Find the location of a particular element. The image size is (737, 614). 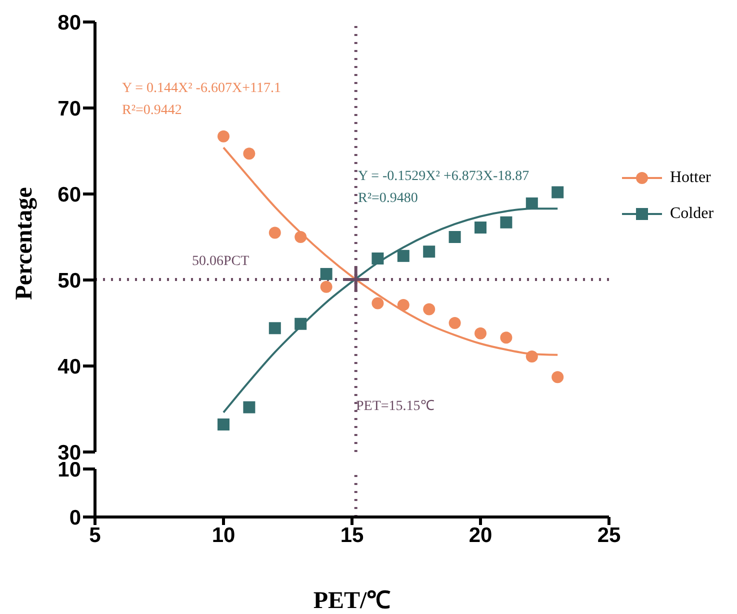

y-tick-label: 70 is located at coordinates (69, 108).